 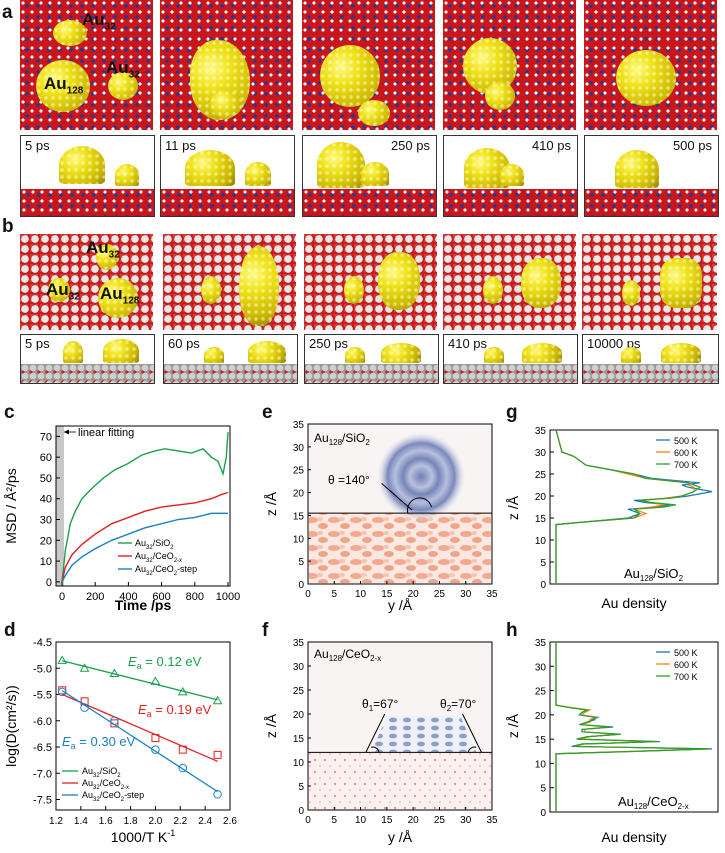 I want to click on panel-e-title: Au128/SiO2, so click(x=342, y=439).